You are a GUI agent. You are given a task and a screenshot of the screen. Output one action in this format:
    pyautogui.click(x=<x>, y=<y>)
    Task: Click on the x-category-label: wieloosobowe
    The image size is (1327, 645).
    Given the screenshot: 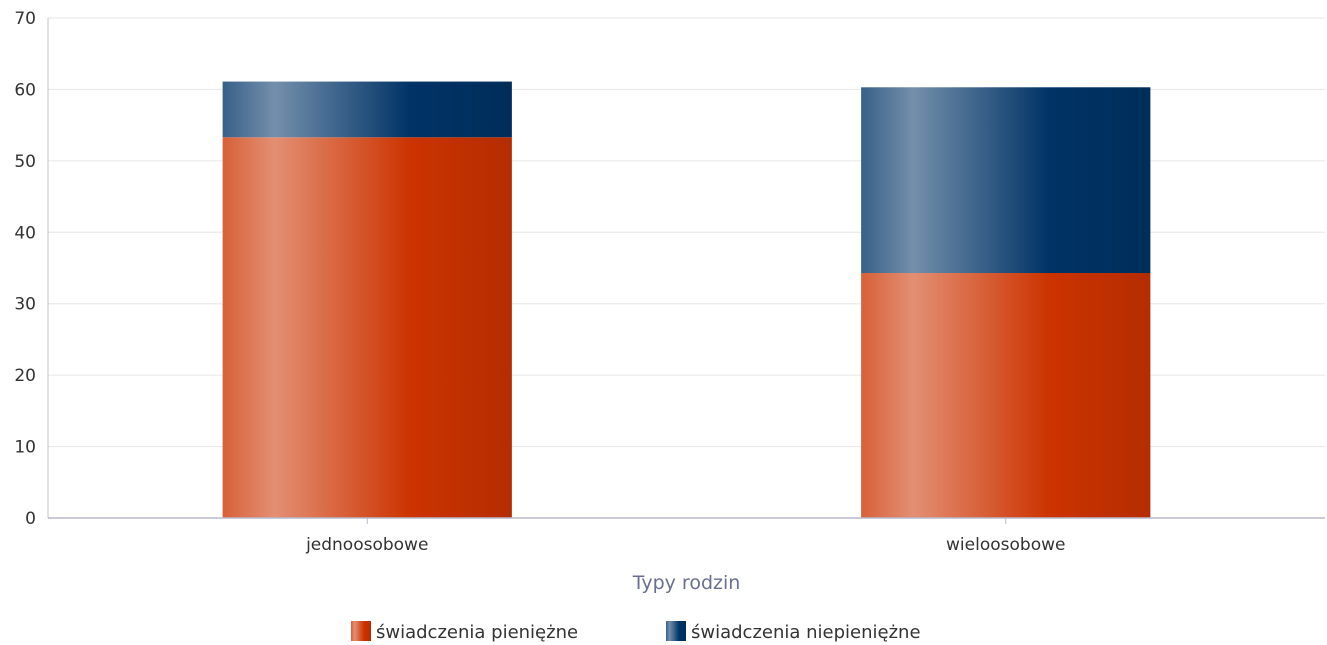 What is the action you would take?
    pyautogui.click(x=1005, y=545)
    